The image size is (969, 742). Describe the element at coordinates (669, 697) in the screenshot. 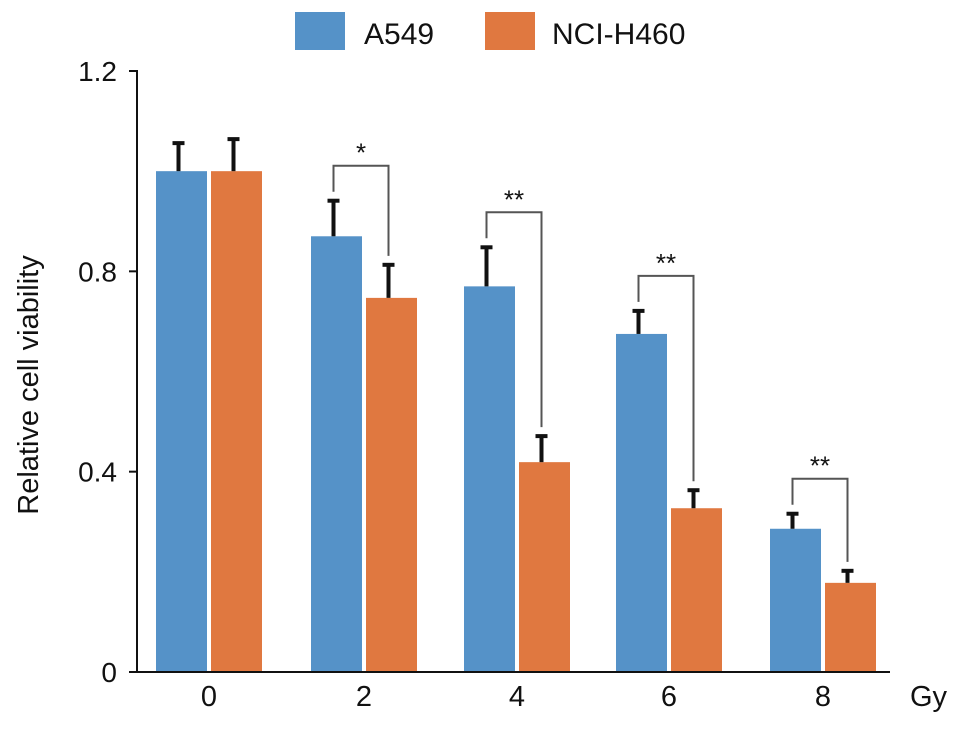

I see `x-tick-label: 6` at that location.